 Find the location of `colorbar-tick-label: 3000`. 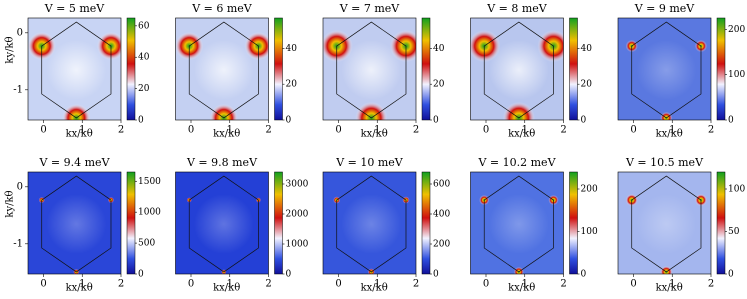

colorbar-tick-label: 3000 is located at coordinates (297, 185).